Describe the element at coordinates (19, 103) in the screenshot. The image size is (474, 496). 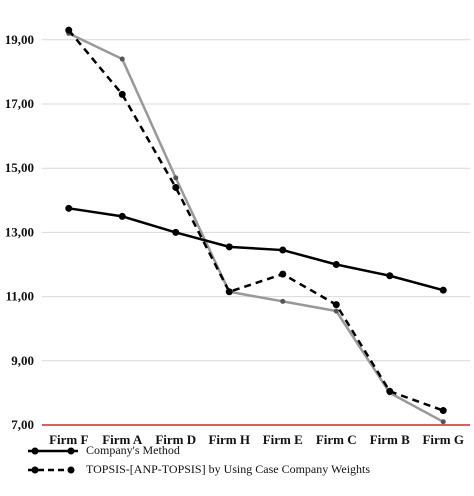
I see `y-tick-label: 17,00` at that location.